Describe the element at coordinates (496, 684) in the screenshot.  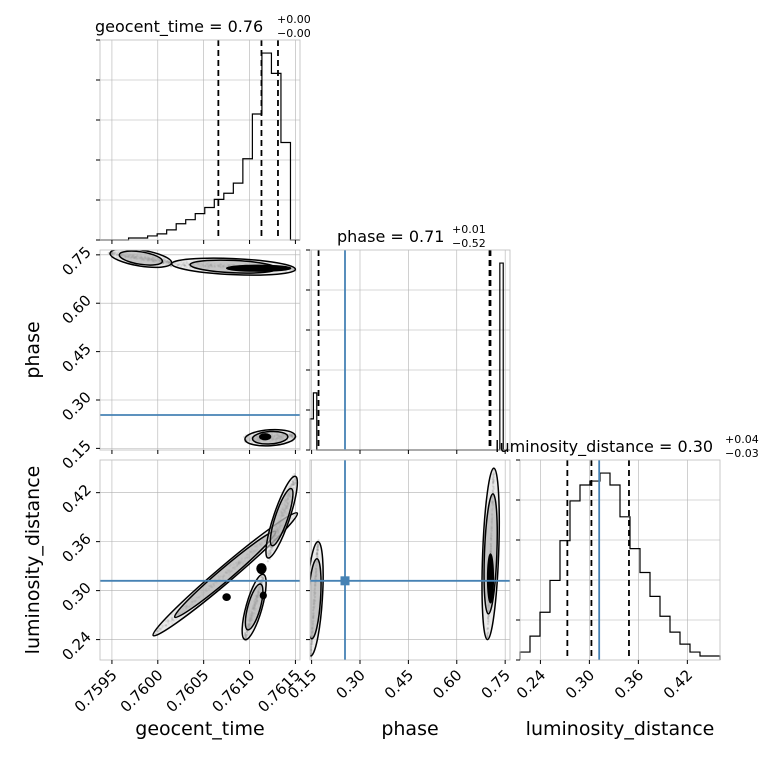
I see `x-tick-label-phase: 0.75` at that location.